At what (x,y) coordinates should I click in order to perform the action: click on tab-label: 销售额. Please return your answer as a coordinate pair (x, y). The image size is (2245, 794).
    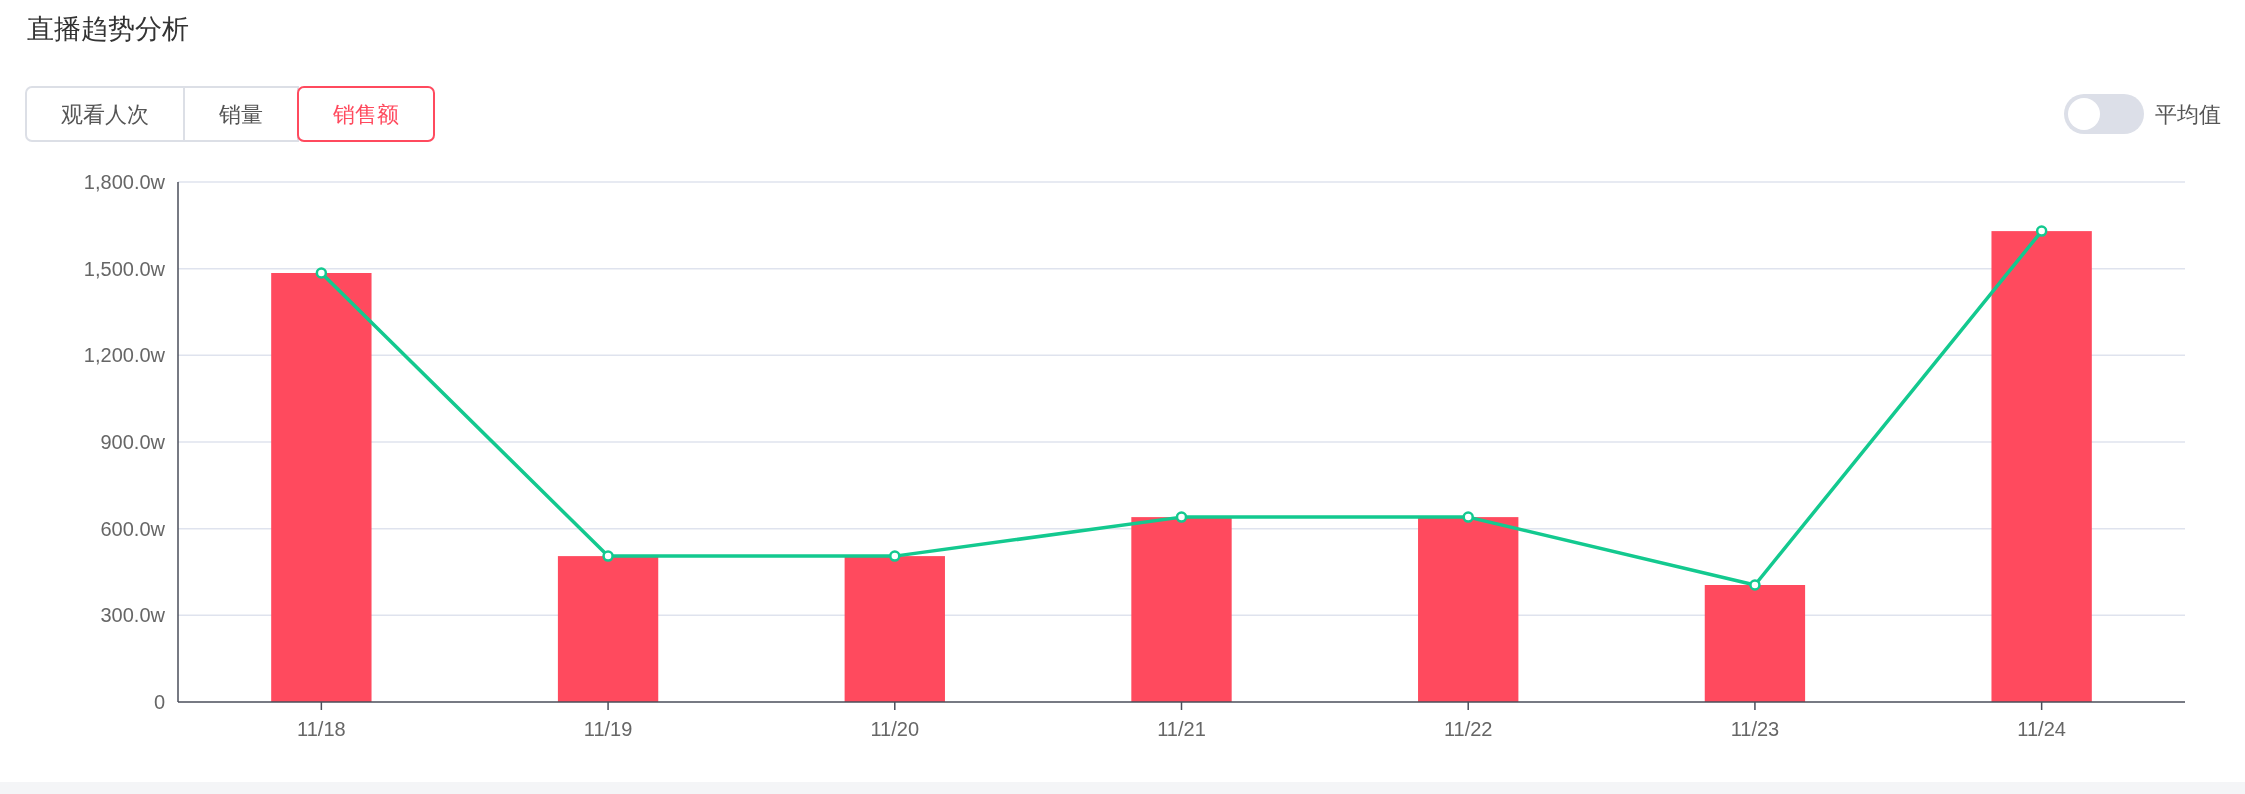
    Looking at the image, I should click on (366, 114).